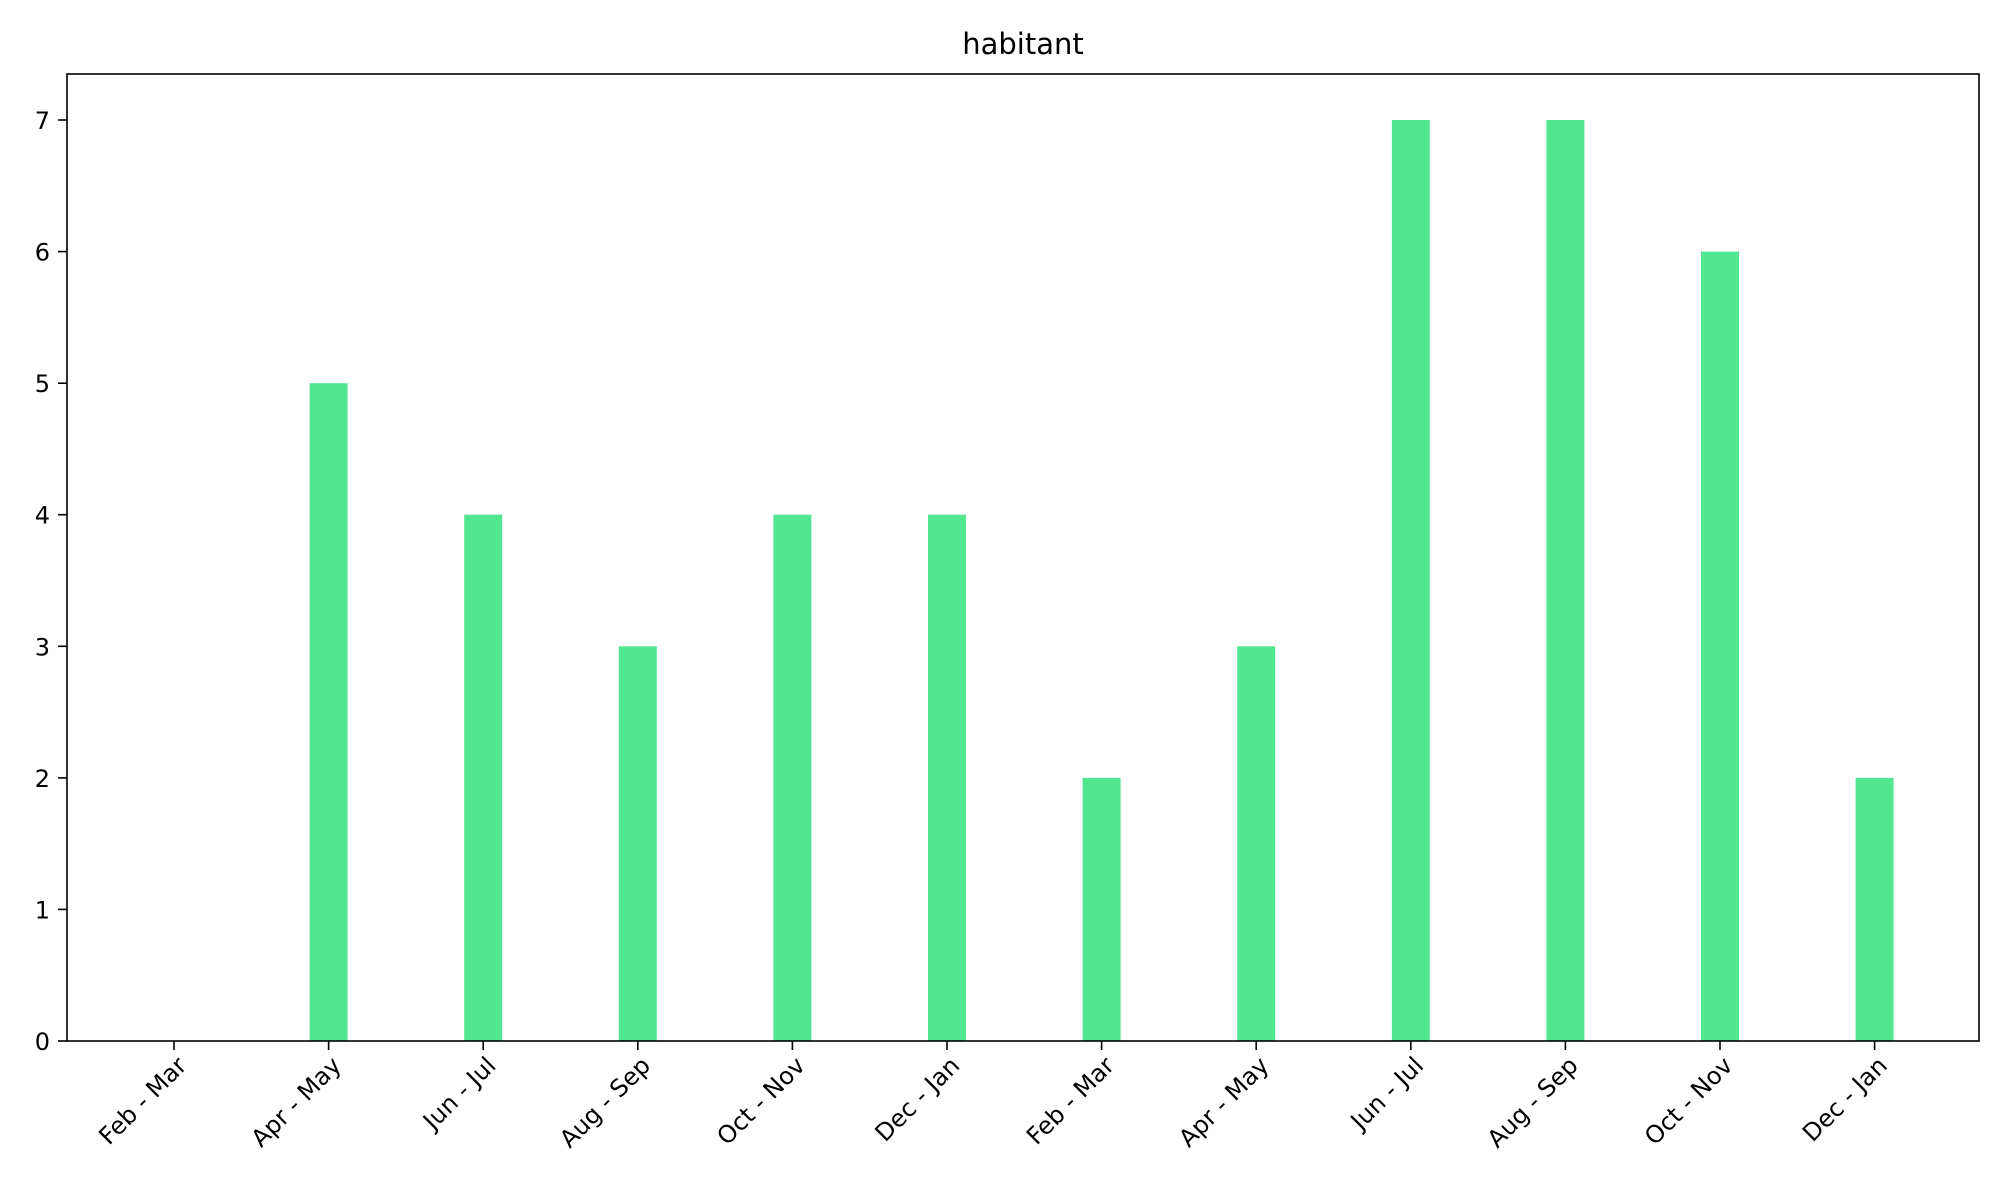  I want to click on x-tick-label-4: Aug - Sep, so click(605, 1102).